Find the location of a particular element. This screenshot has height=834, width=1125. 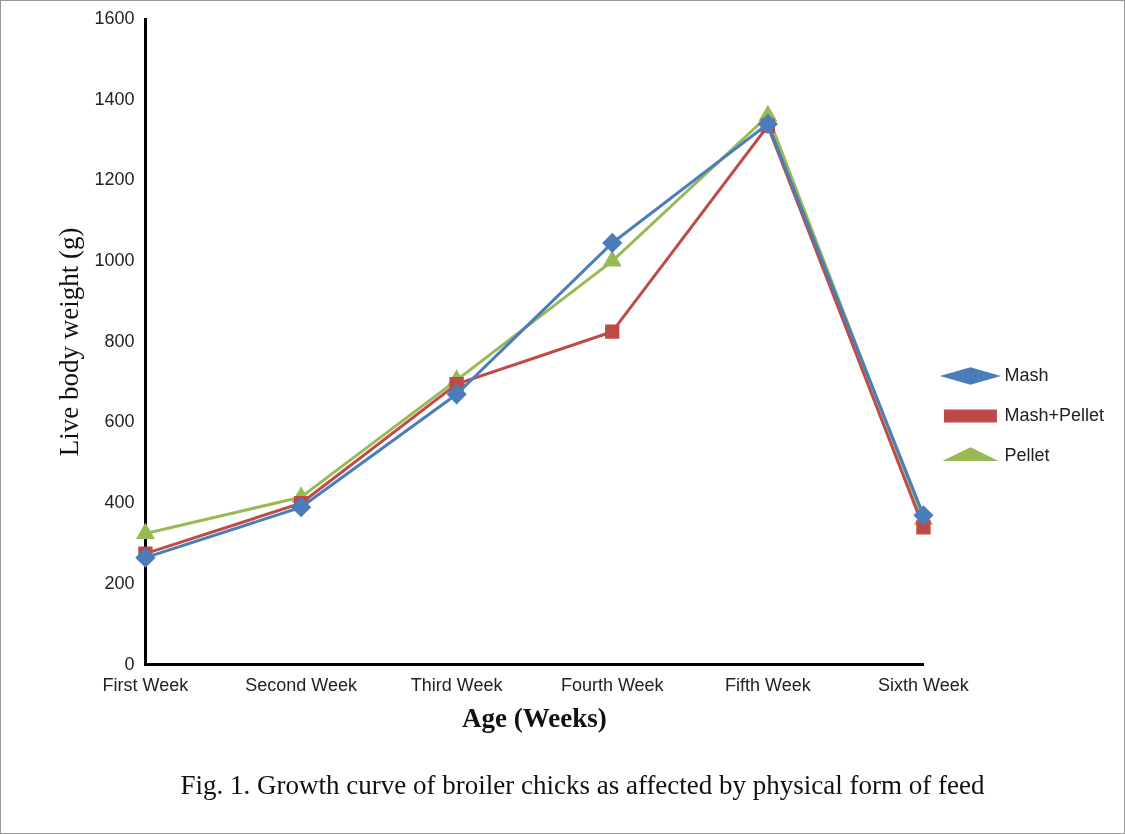

y-tick-label: 800 is located at coordinates (119, 340).